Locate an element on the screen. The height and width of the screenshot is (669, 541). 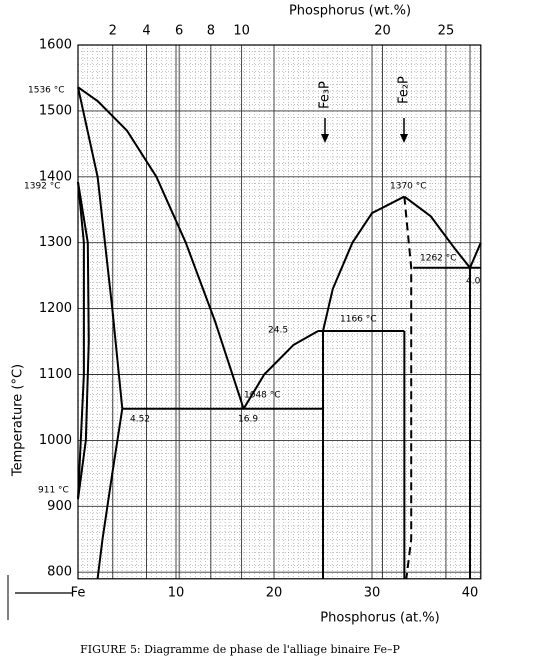
y-tick-label: 900 is located at coordinates (59, 506).